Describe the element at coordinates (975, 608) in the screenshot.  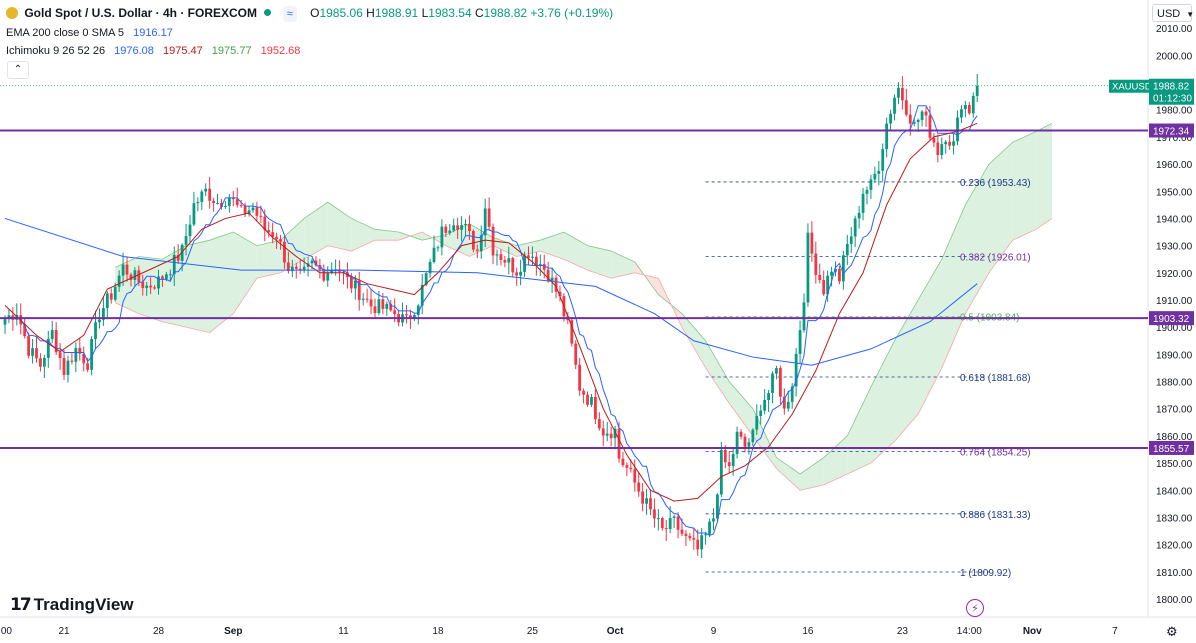
I see `lightning-icon: ⚡` at that location.